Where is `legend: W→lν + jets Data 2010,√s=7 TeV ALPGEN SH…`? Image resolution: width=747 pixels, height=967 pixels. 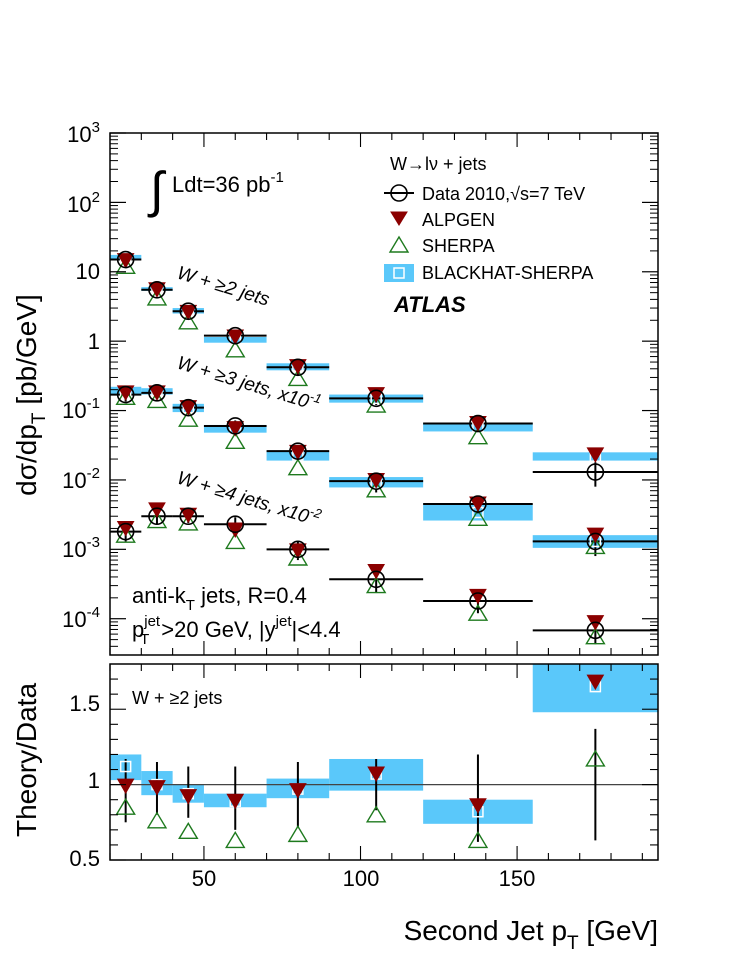
legend: W→lν + jets Data 2010,√s=7 TeV ALPGEN SH… is located at coordinates (488, 218).